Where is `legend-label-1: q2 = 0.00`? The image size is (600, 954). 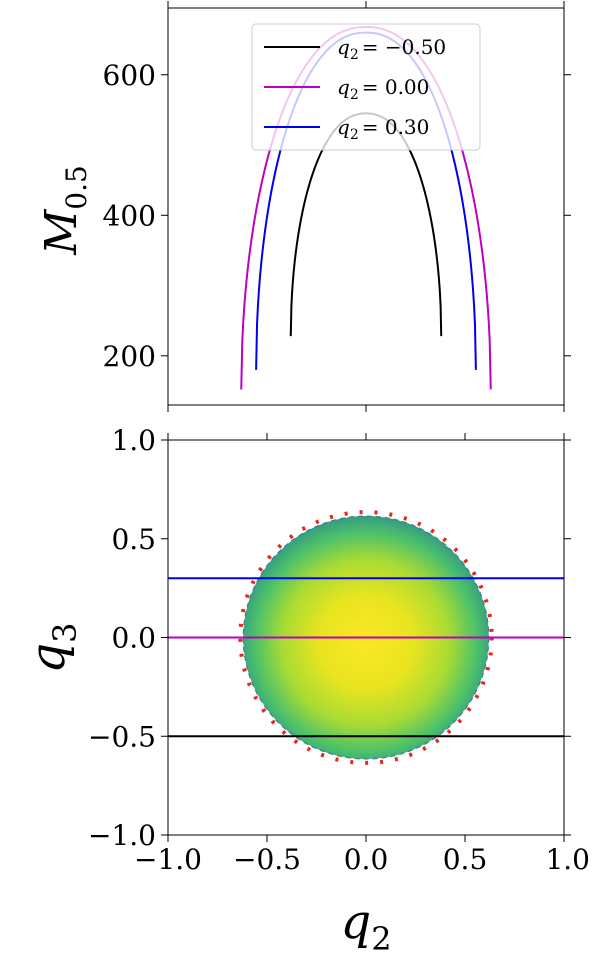
legend-label-1: q2 = 0.00 is located at coordinates (383, 89).